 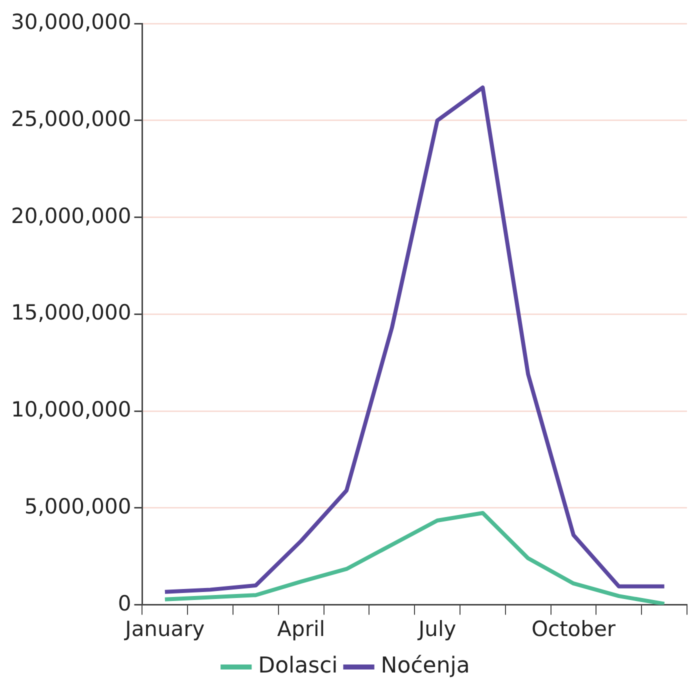 I want to click on x-tick-label: October, so click(x=573, y=628).